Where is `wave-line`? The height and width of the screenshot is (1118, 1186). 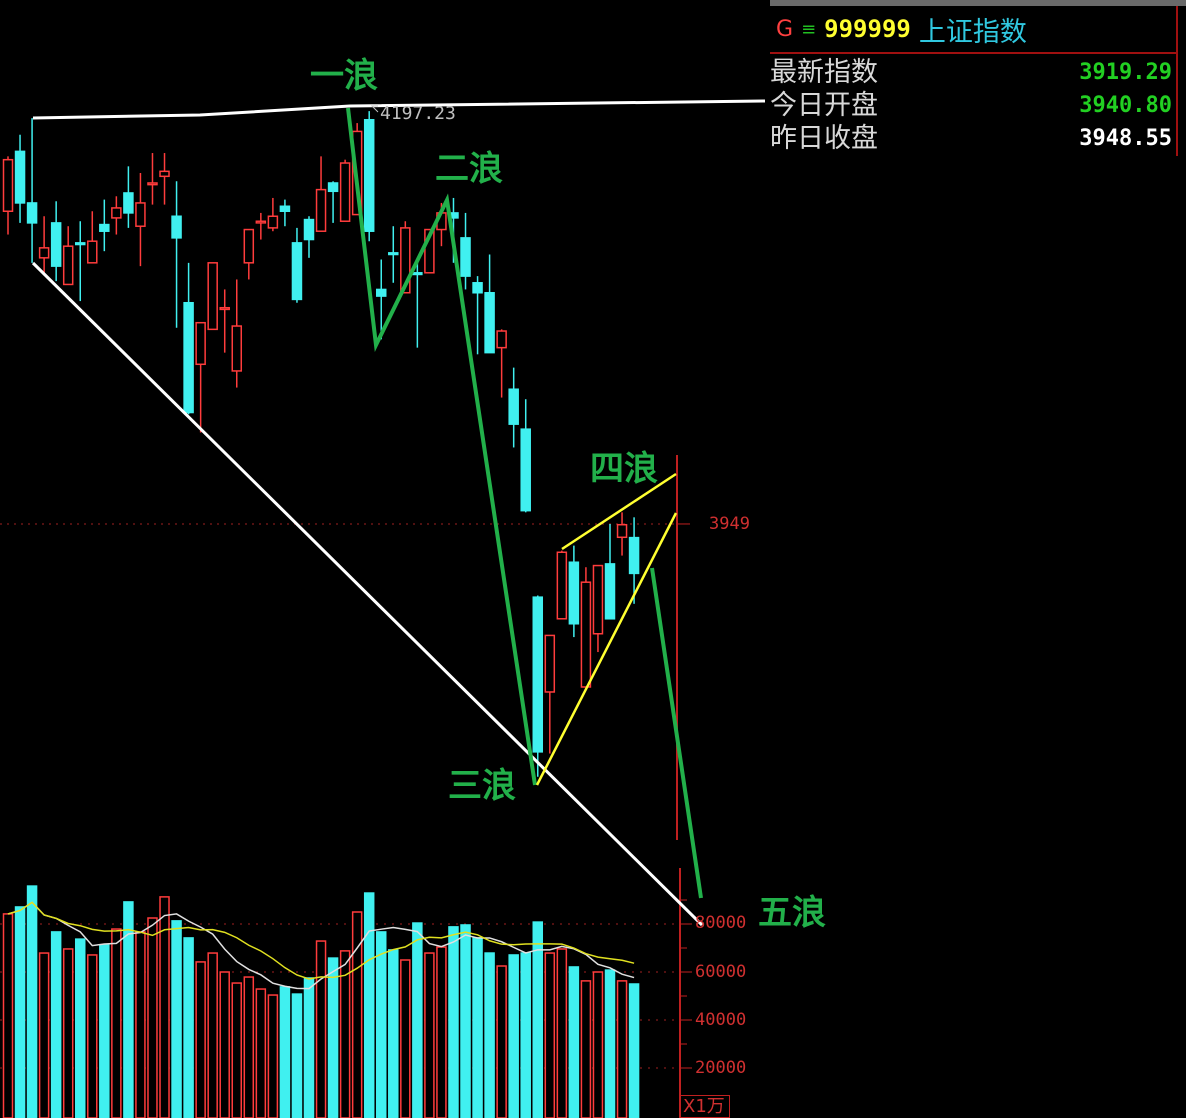
wave-line is located at coordinates (441, 446).